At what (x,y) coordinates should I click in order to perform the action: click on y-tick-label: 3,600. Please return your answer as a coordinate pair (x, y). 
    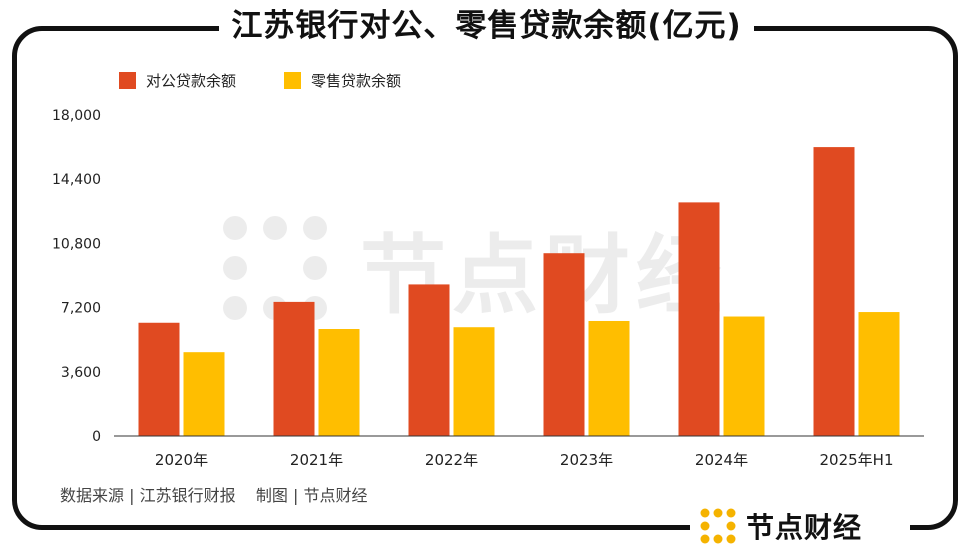
    Looking at the image, I should click on (81, 373).